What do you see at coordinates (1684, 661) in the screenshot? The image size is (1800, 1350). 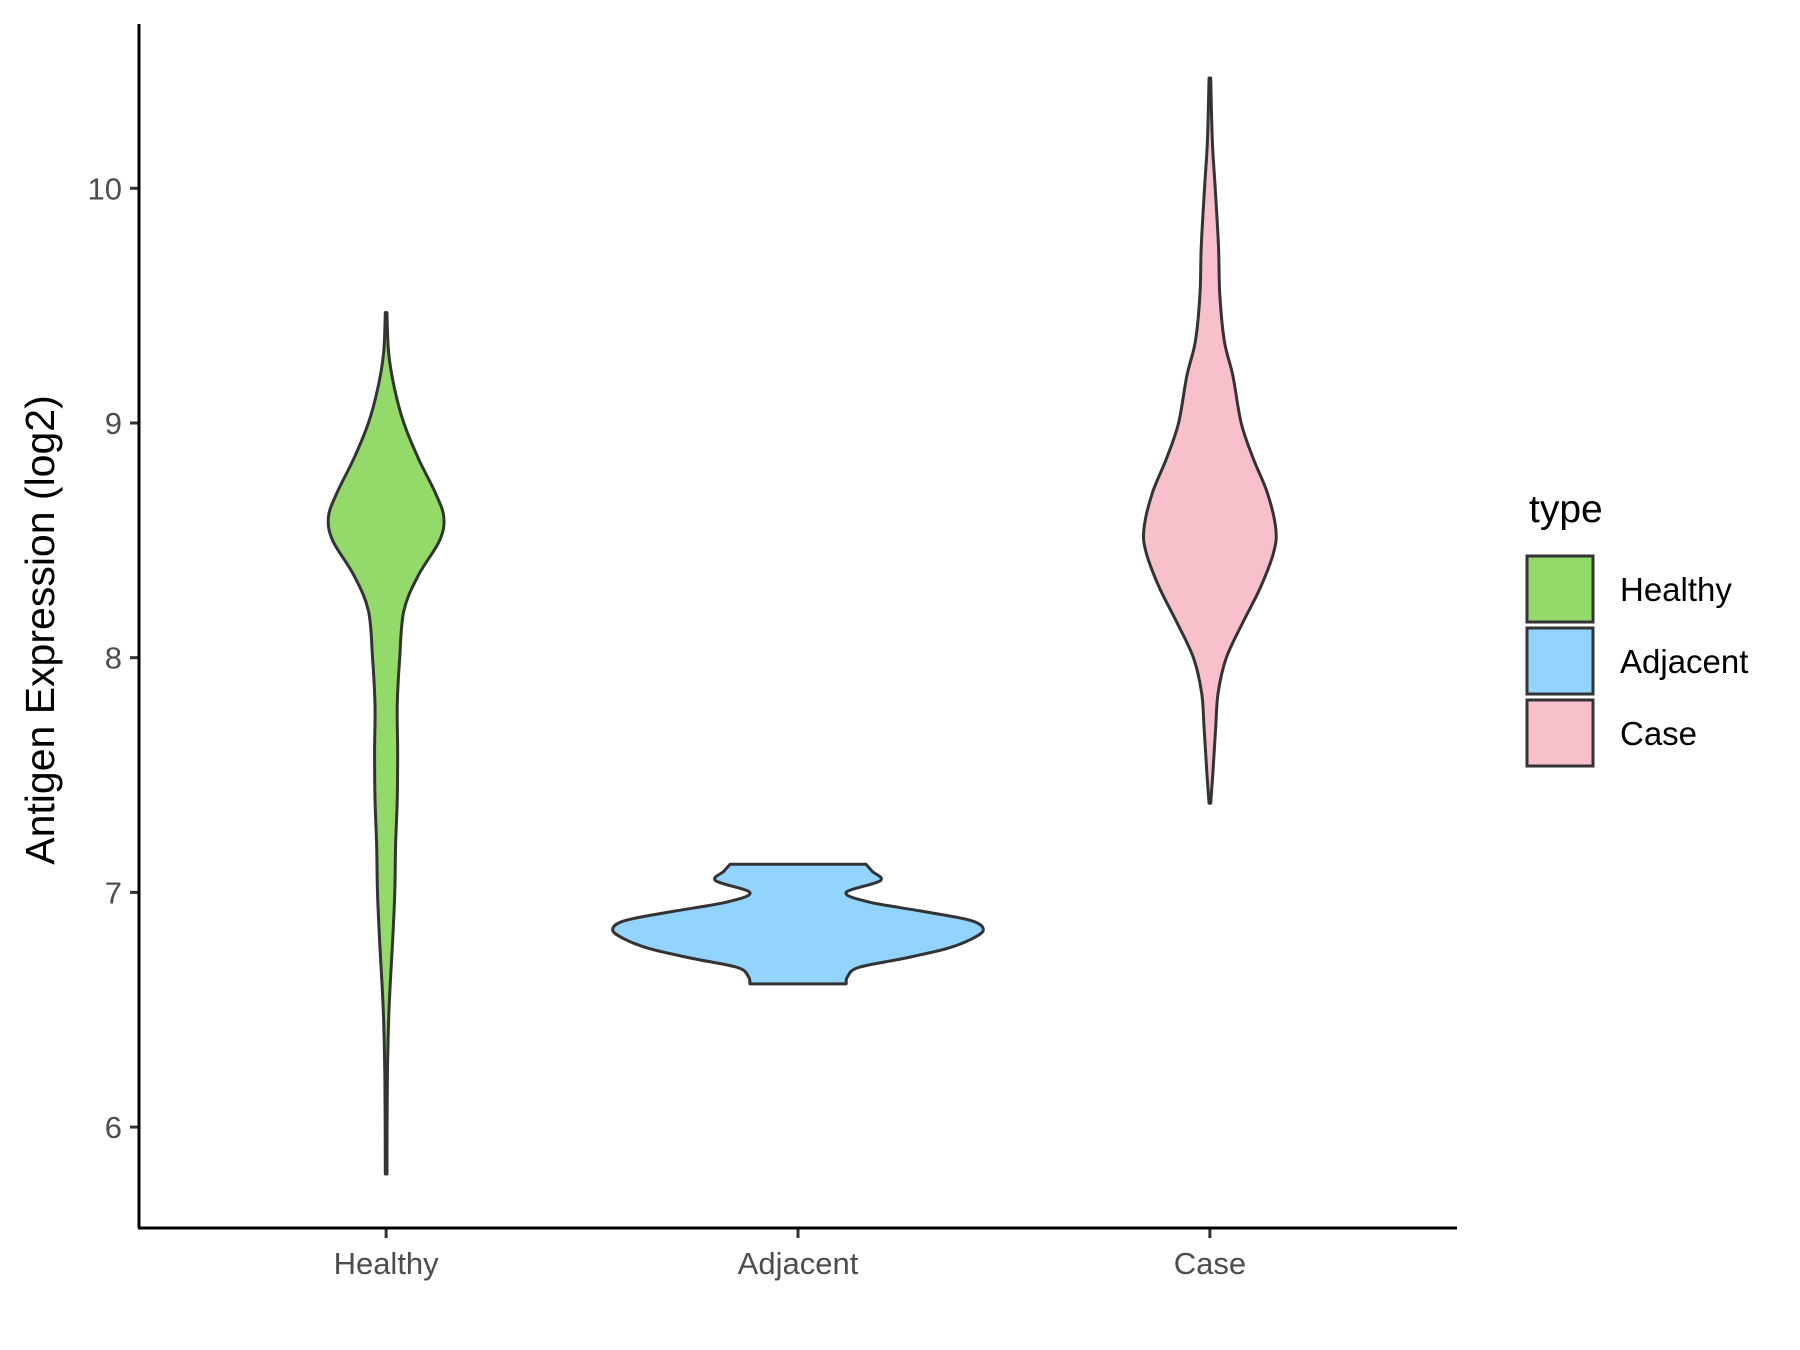 I see `legend-label-adjacent: Adjacent` at bounding box center [1684, 661].